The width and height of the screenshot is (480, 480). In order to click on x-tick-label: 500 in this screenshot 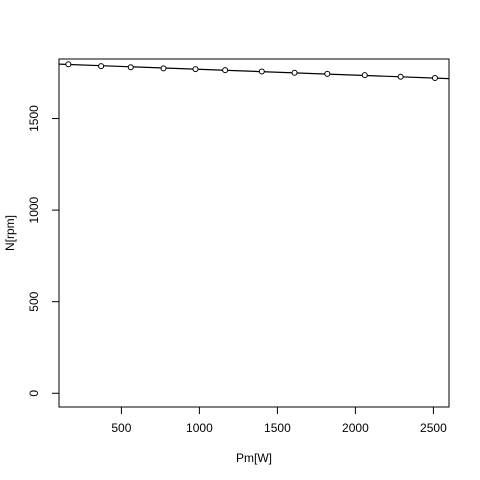, I will do `click(121, 428)`.